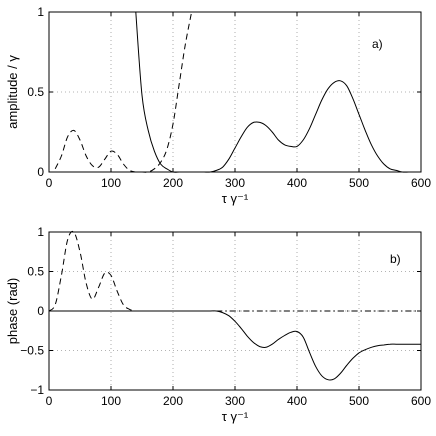 This screenshot has width=436, height=436. I want to click on panel-b-xlabel: τ γ⁻¹, so click(235, 416).